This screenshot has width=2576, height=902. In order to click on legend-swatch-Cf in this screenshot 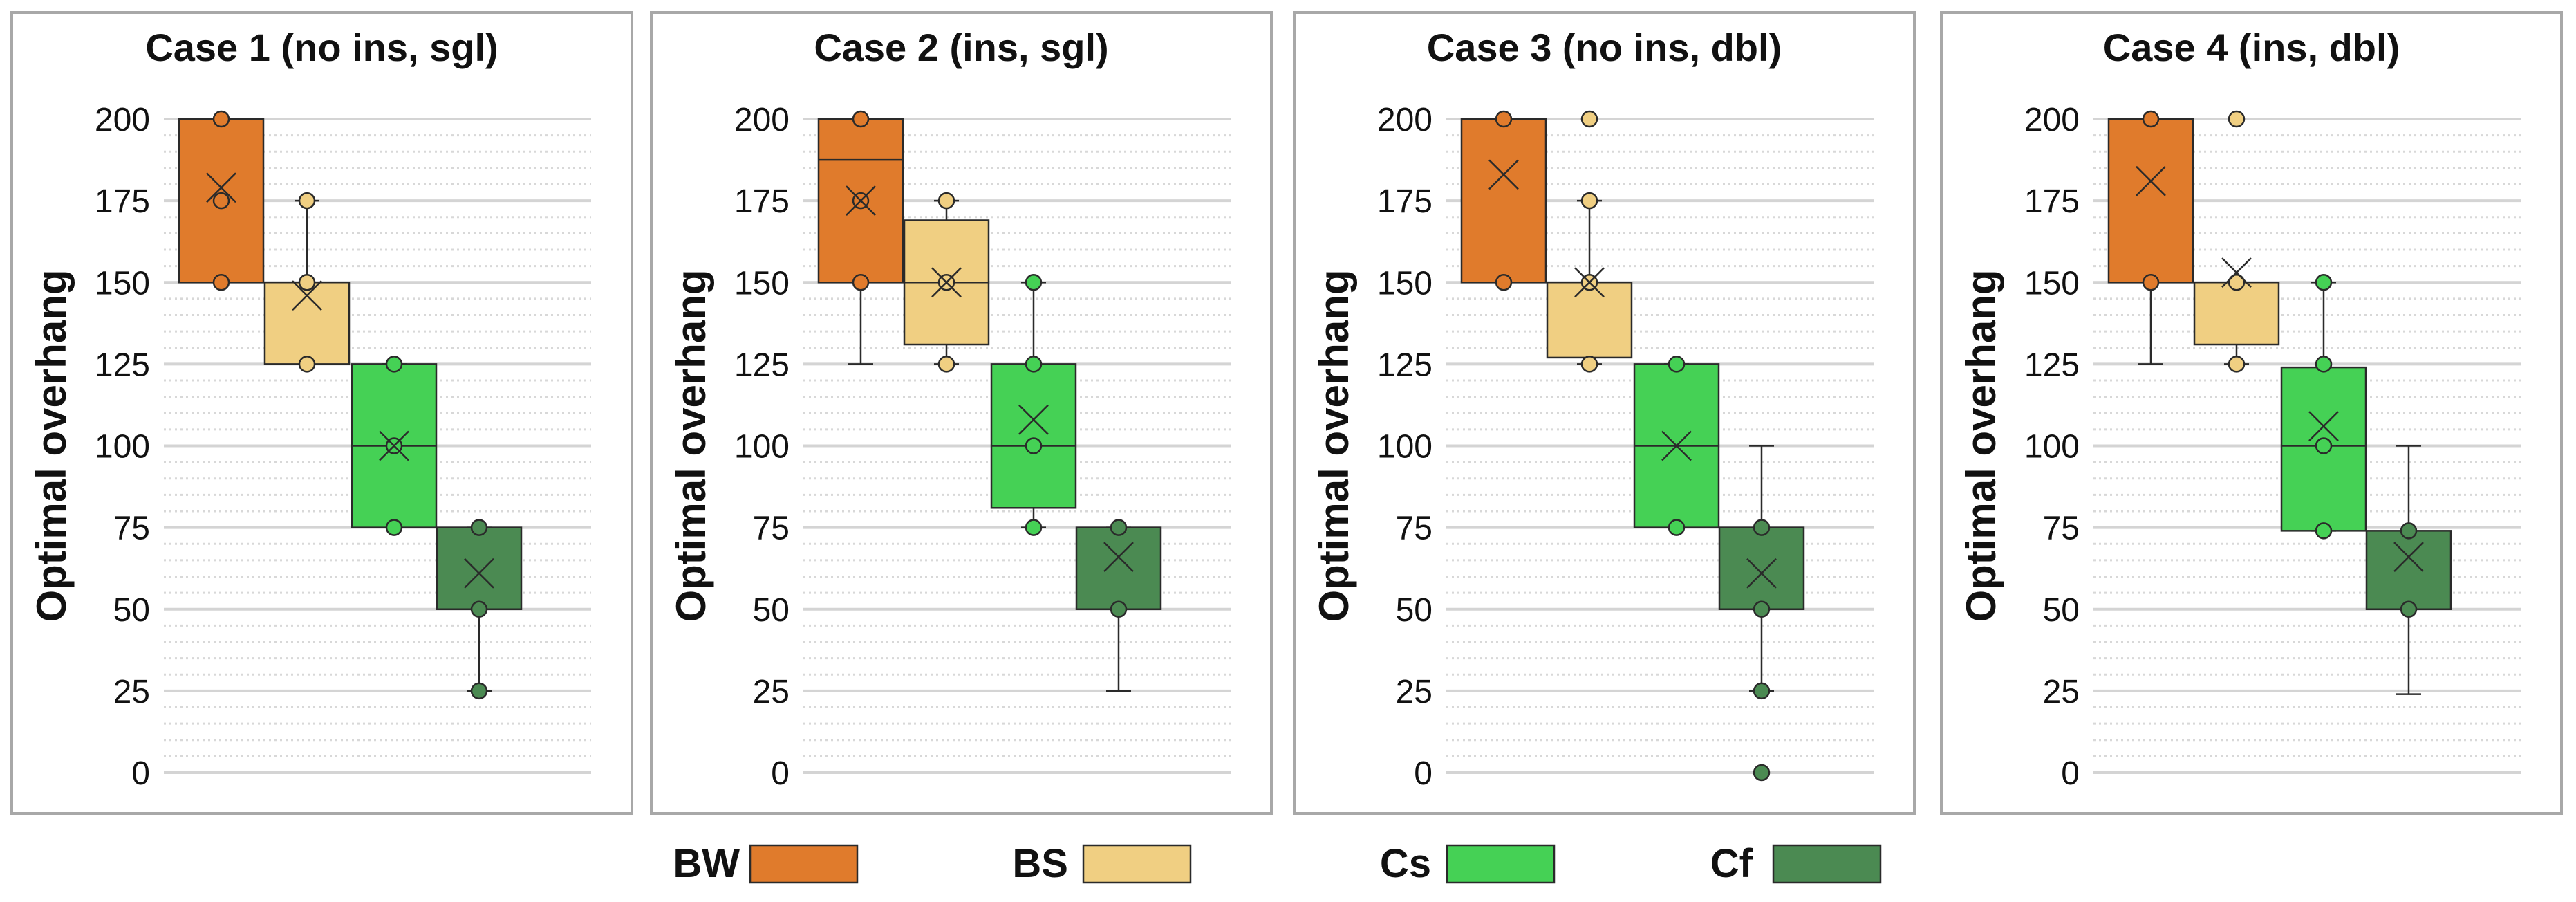, I will do `click(1827, 864)`.